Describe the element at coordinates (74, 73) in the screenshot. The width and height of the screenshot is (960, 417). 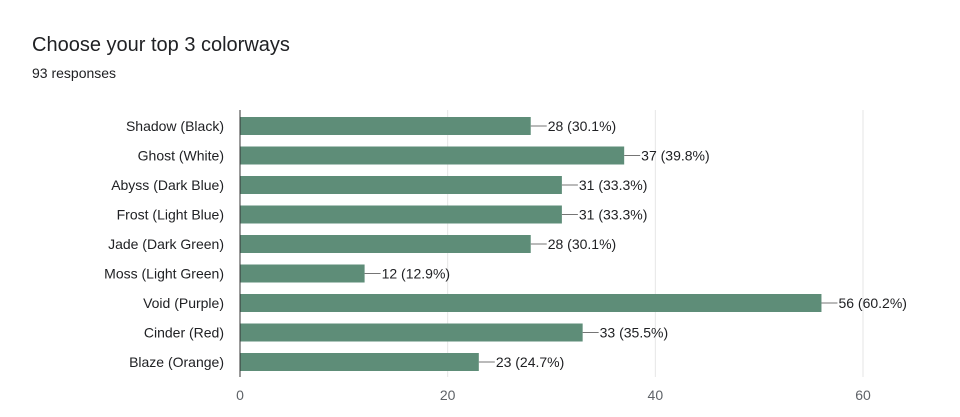
I see `response-count: 93 responses` at that location.